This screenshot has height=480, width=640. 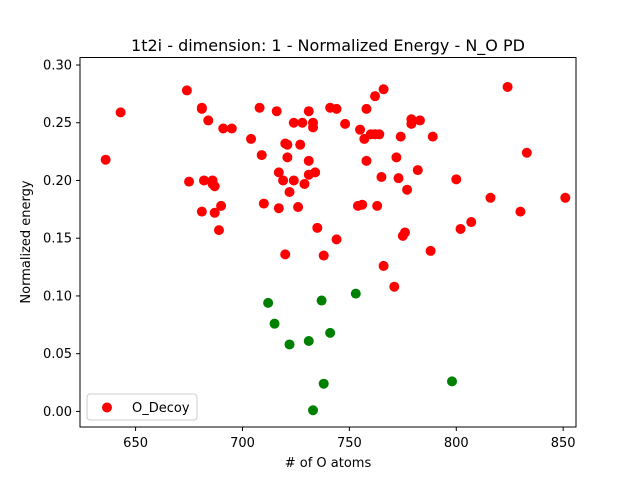 What do you see at coordinates (107, 407) in the screenshot?
I see `legend-marker-o-decoy` at bounding box center [107, 407].